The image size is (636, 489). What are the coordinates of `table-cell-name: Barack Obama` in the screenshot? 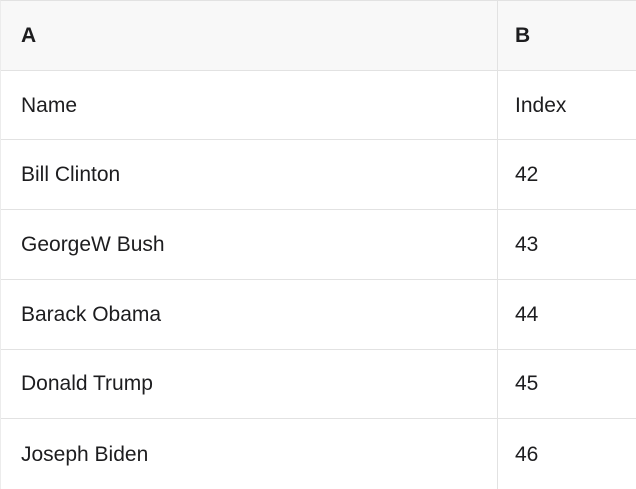 It's located at (91, 314).